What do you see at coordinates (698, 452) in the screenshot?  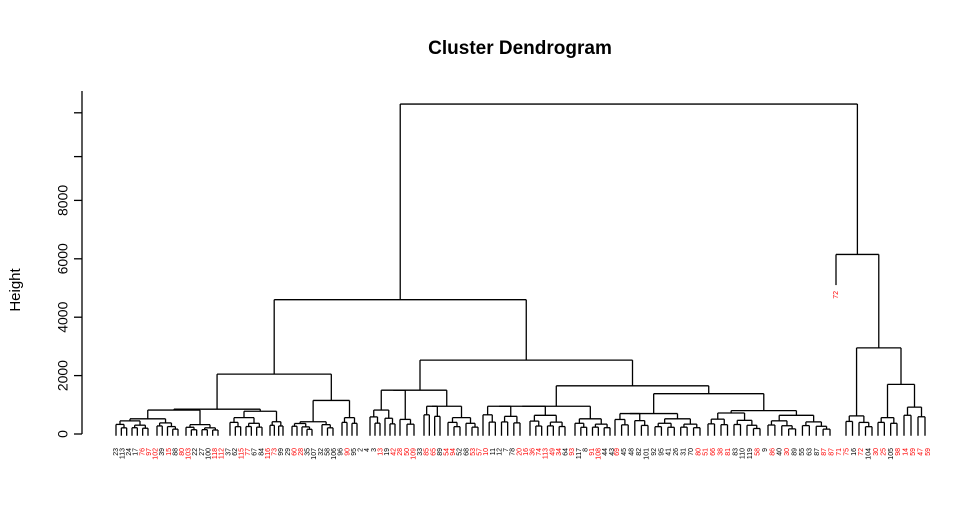 I see `leaf-label-right-11: 80` at bounding box center [698, 452].